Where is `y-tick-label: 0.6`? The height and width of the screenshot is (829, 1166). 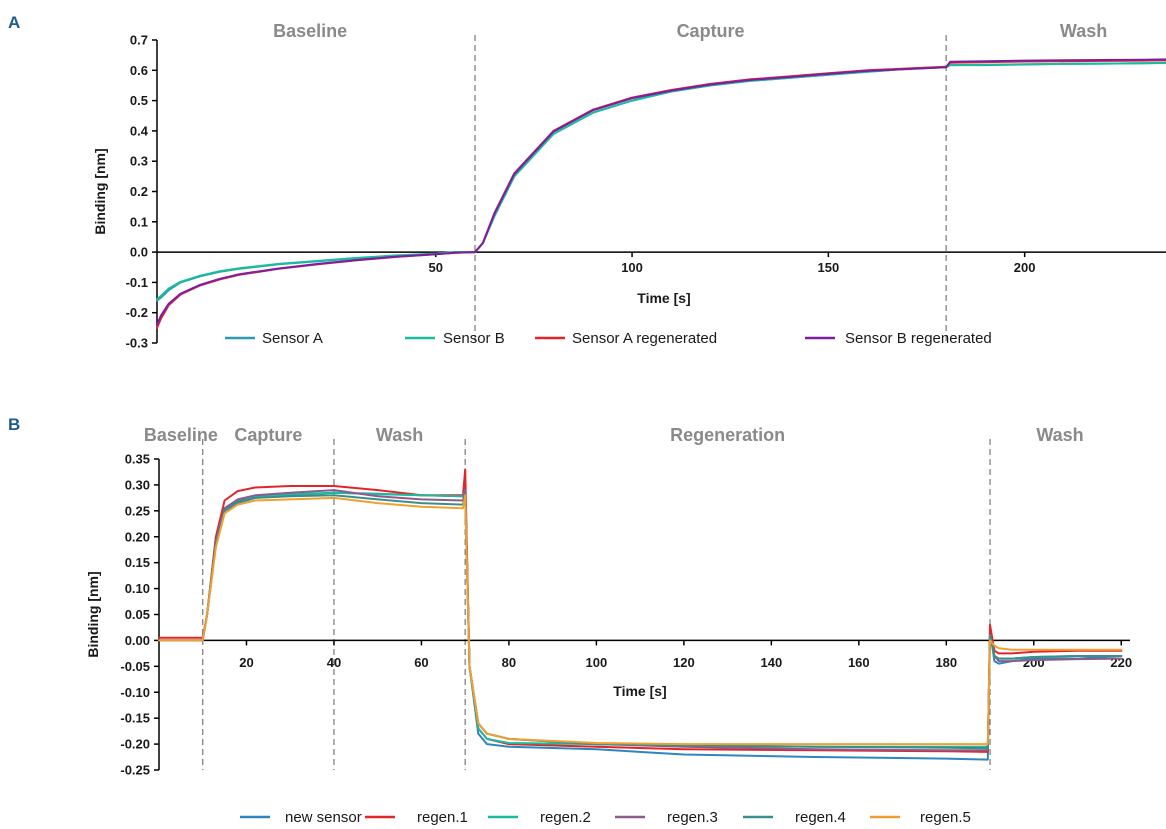
y-tick-label: 0.6 is located at coordinates (139, 70).